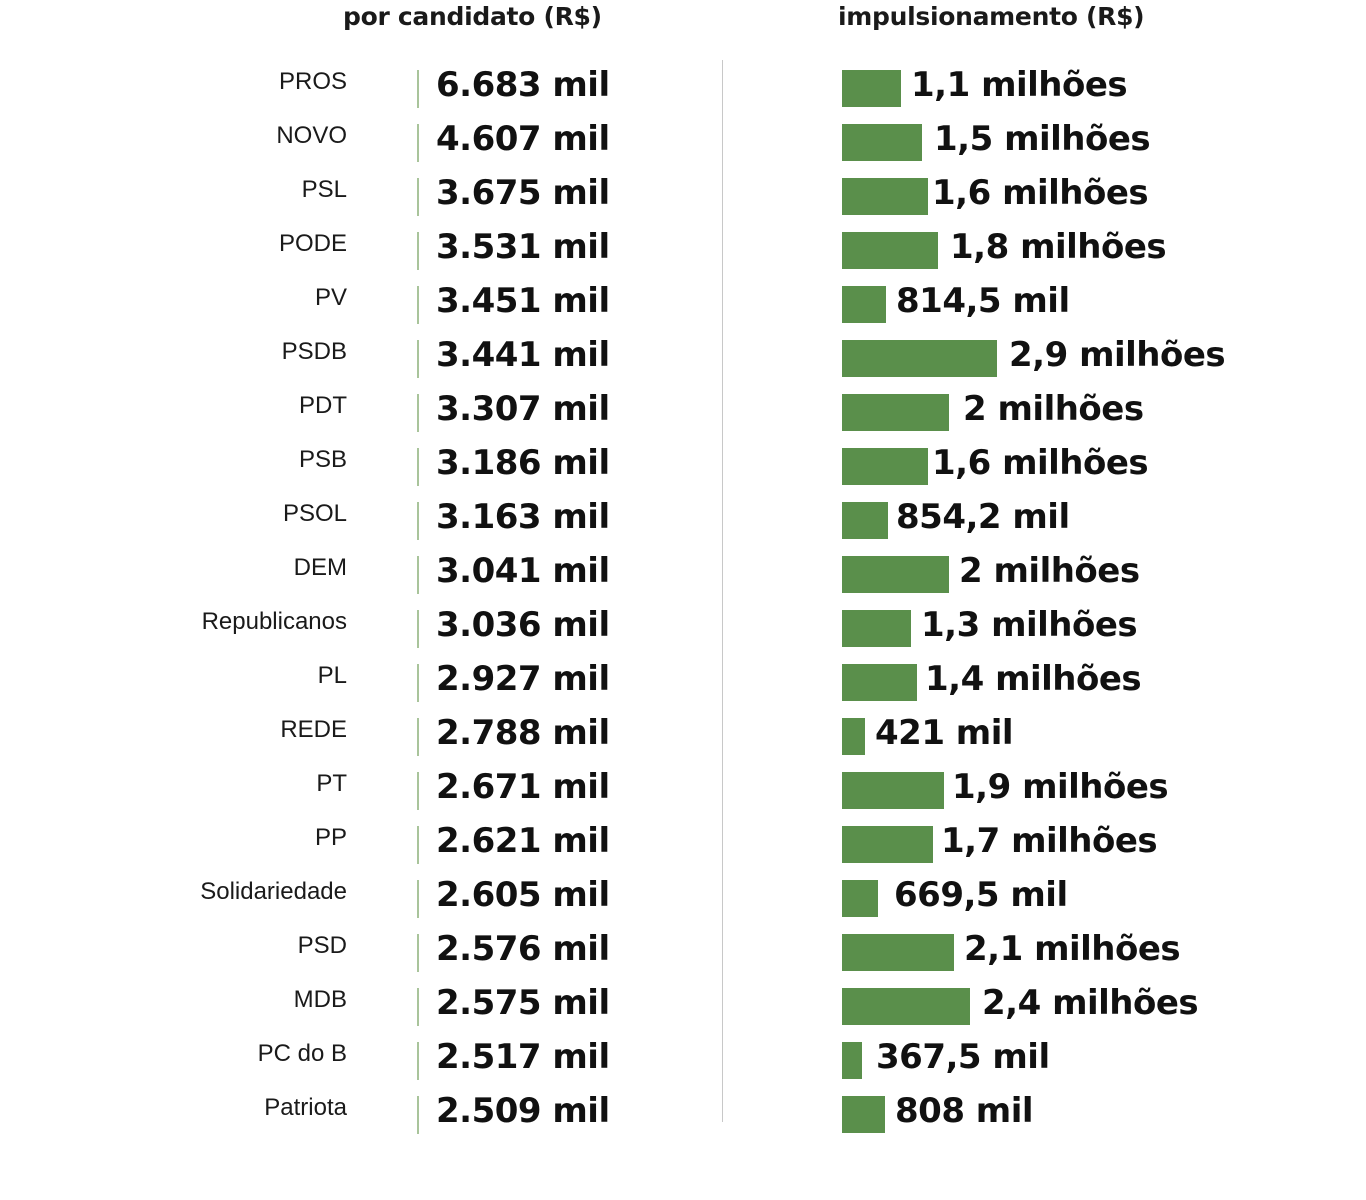  What do you see at coordinates (683, 357) in the screenshot?
I see `table-row: PSDB 3.441 mil 2,9 milhões` at bounding box center [683, 357].